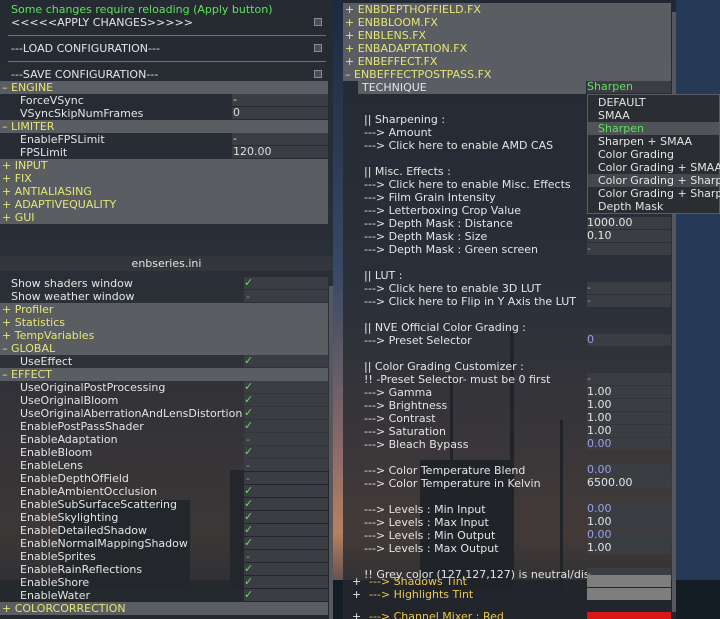  Describe the element at coordinates (102, 22) in the screenshot. I see `apply-changes-button: <<<<<APPLY CHANGES>>>>>` at that location.